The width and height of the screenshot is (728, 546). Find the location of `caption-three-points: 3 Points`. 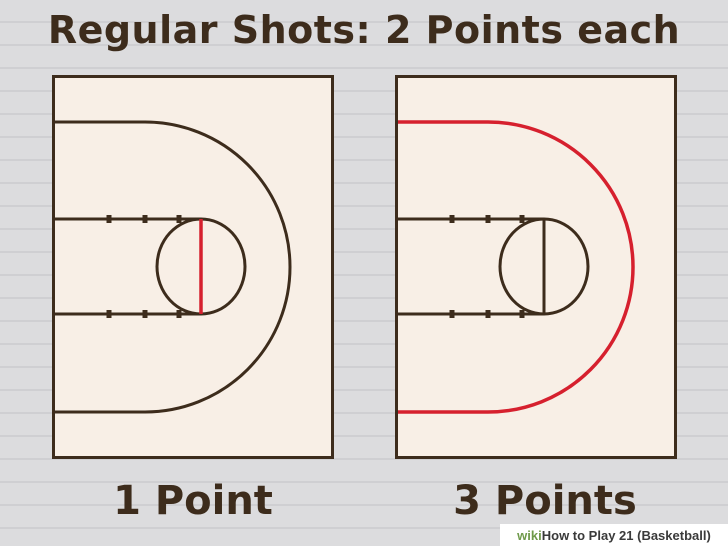

caption-three-points: 3 Points is located at coordinates (545, 501).